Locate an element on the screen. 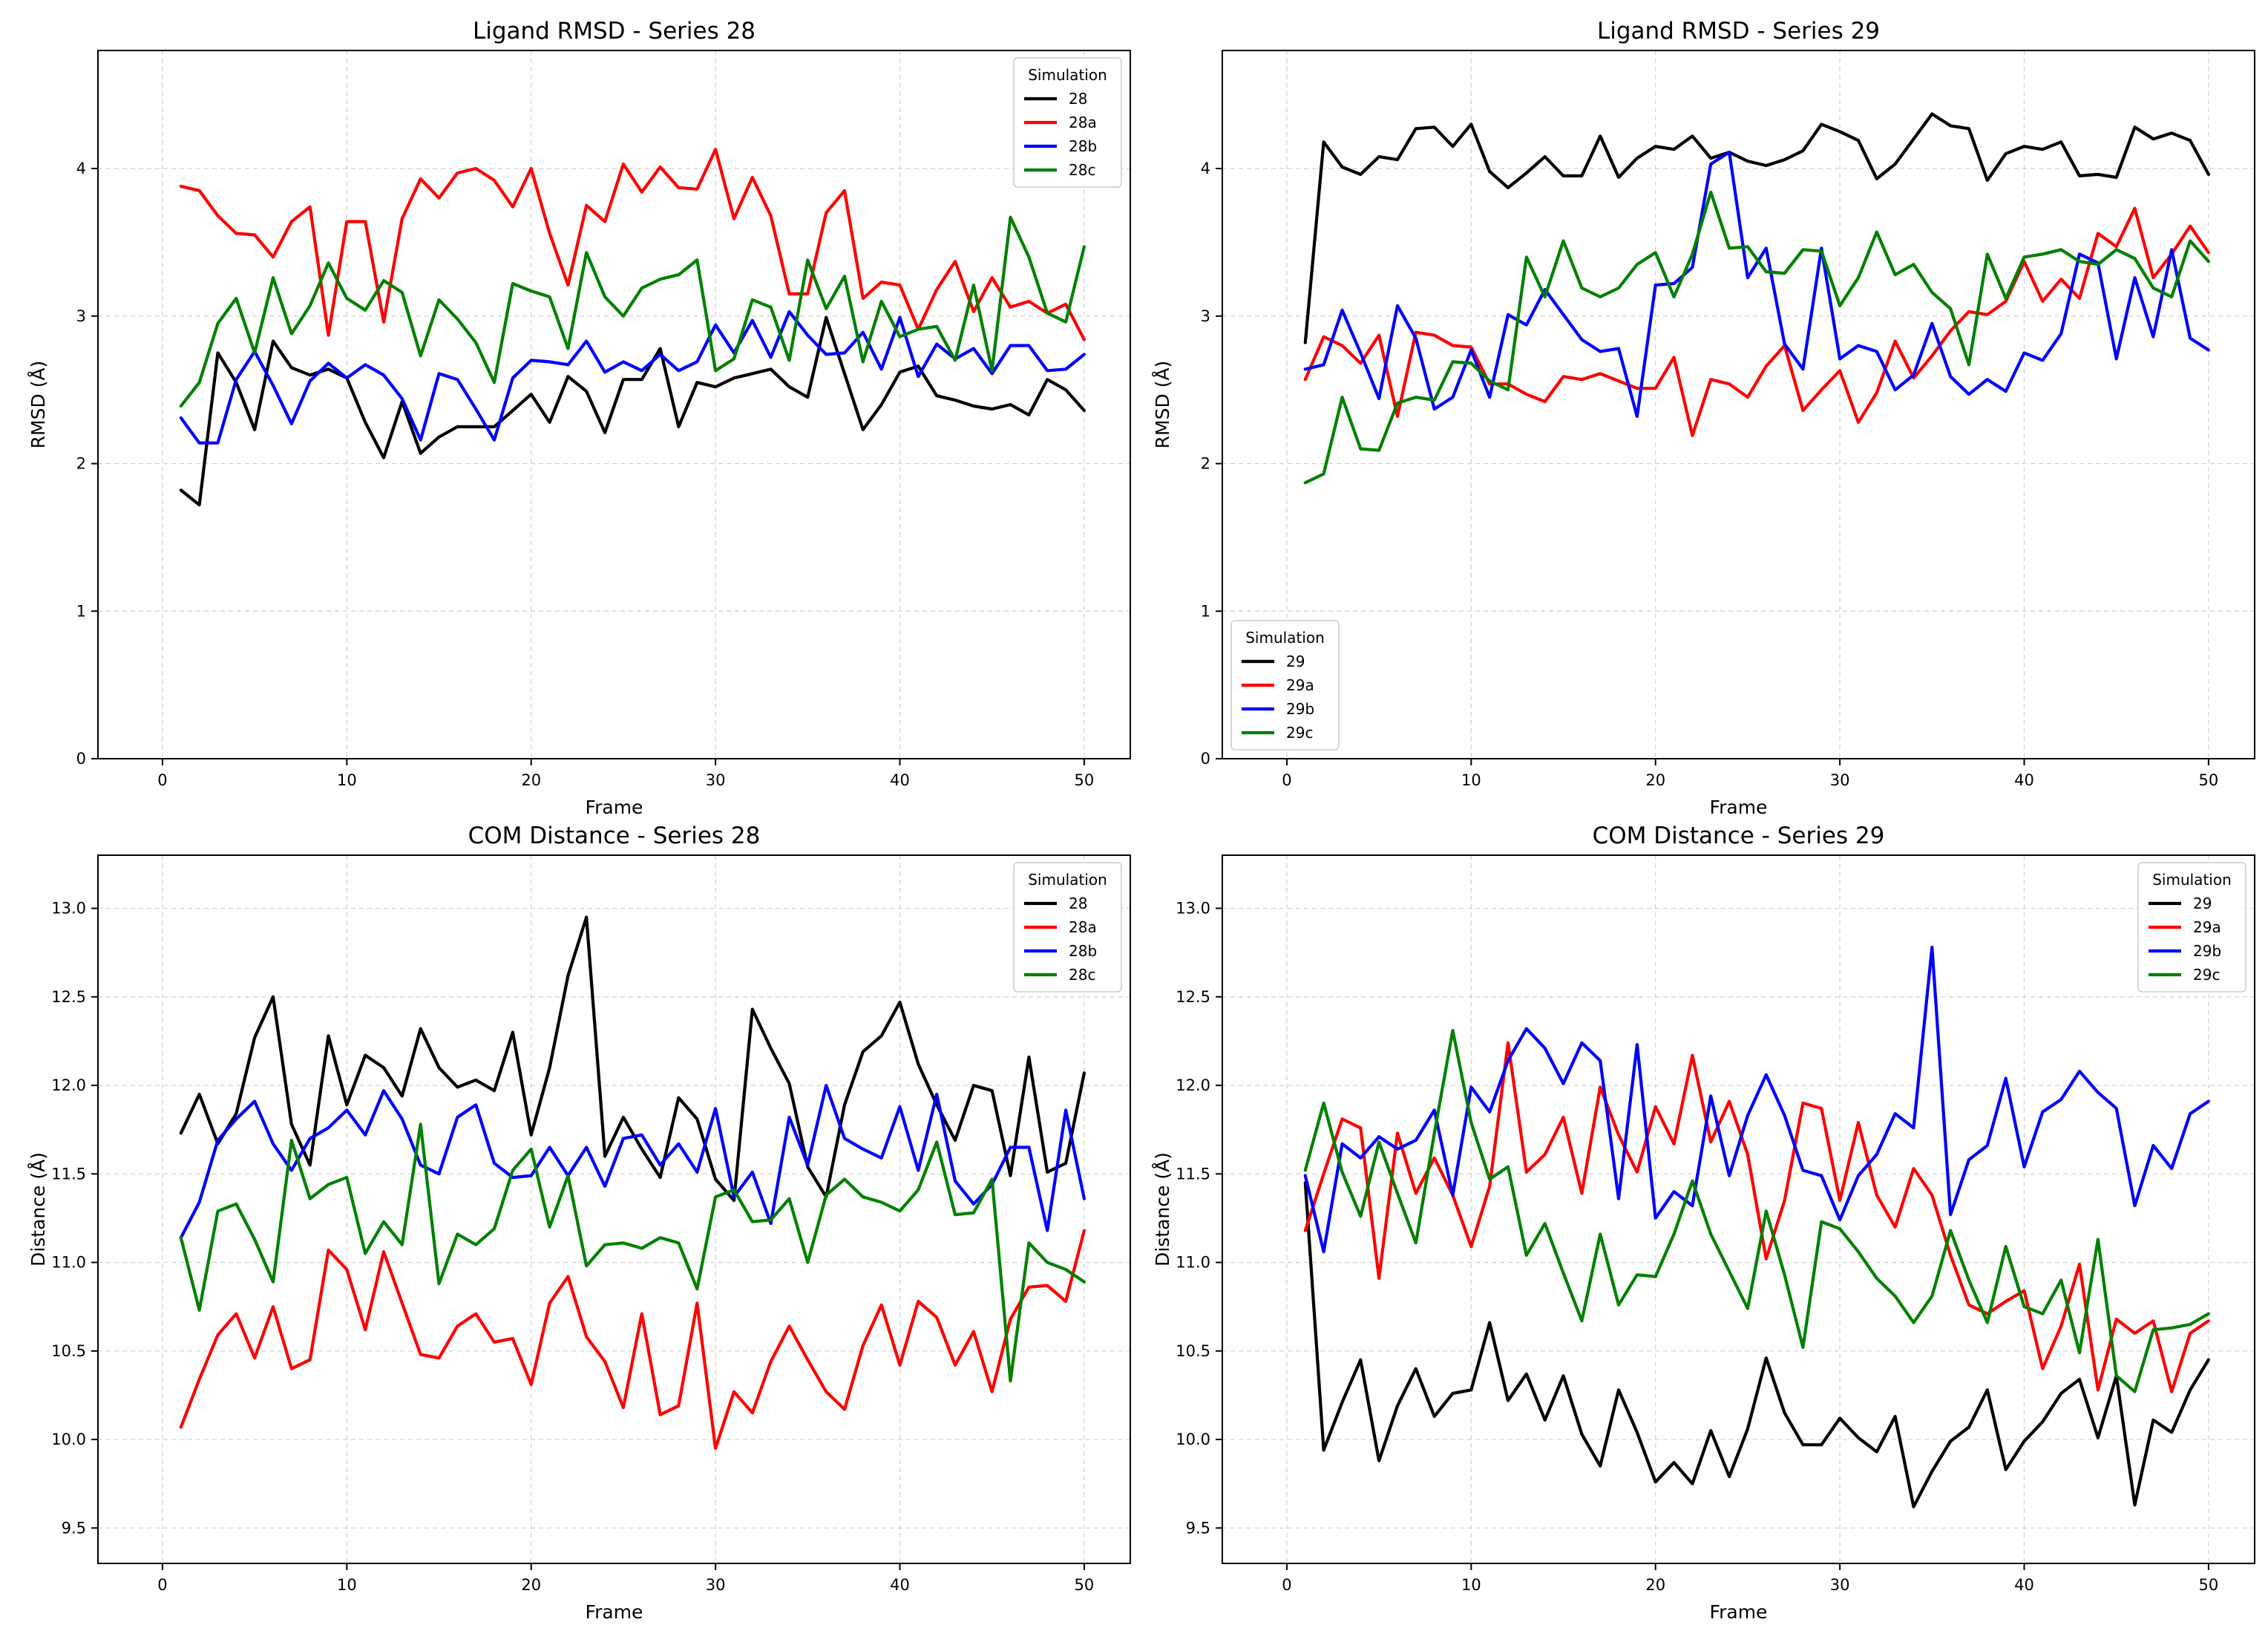  y-tick-label: 2 is located at coordinates (81, 464).